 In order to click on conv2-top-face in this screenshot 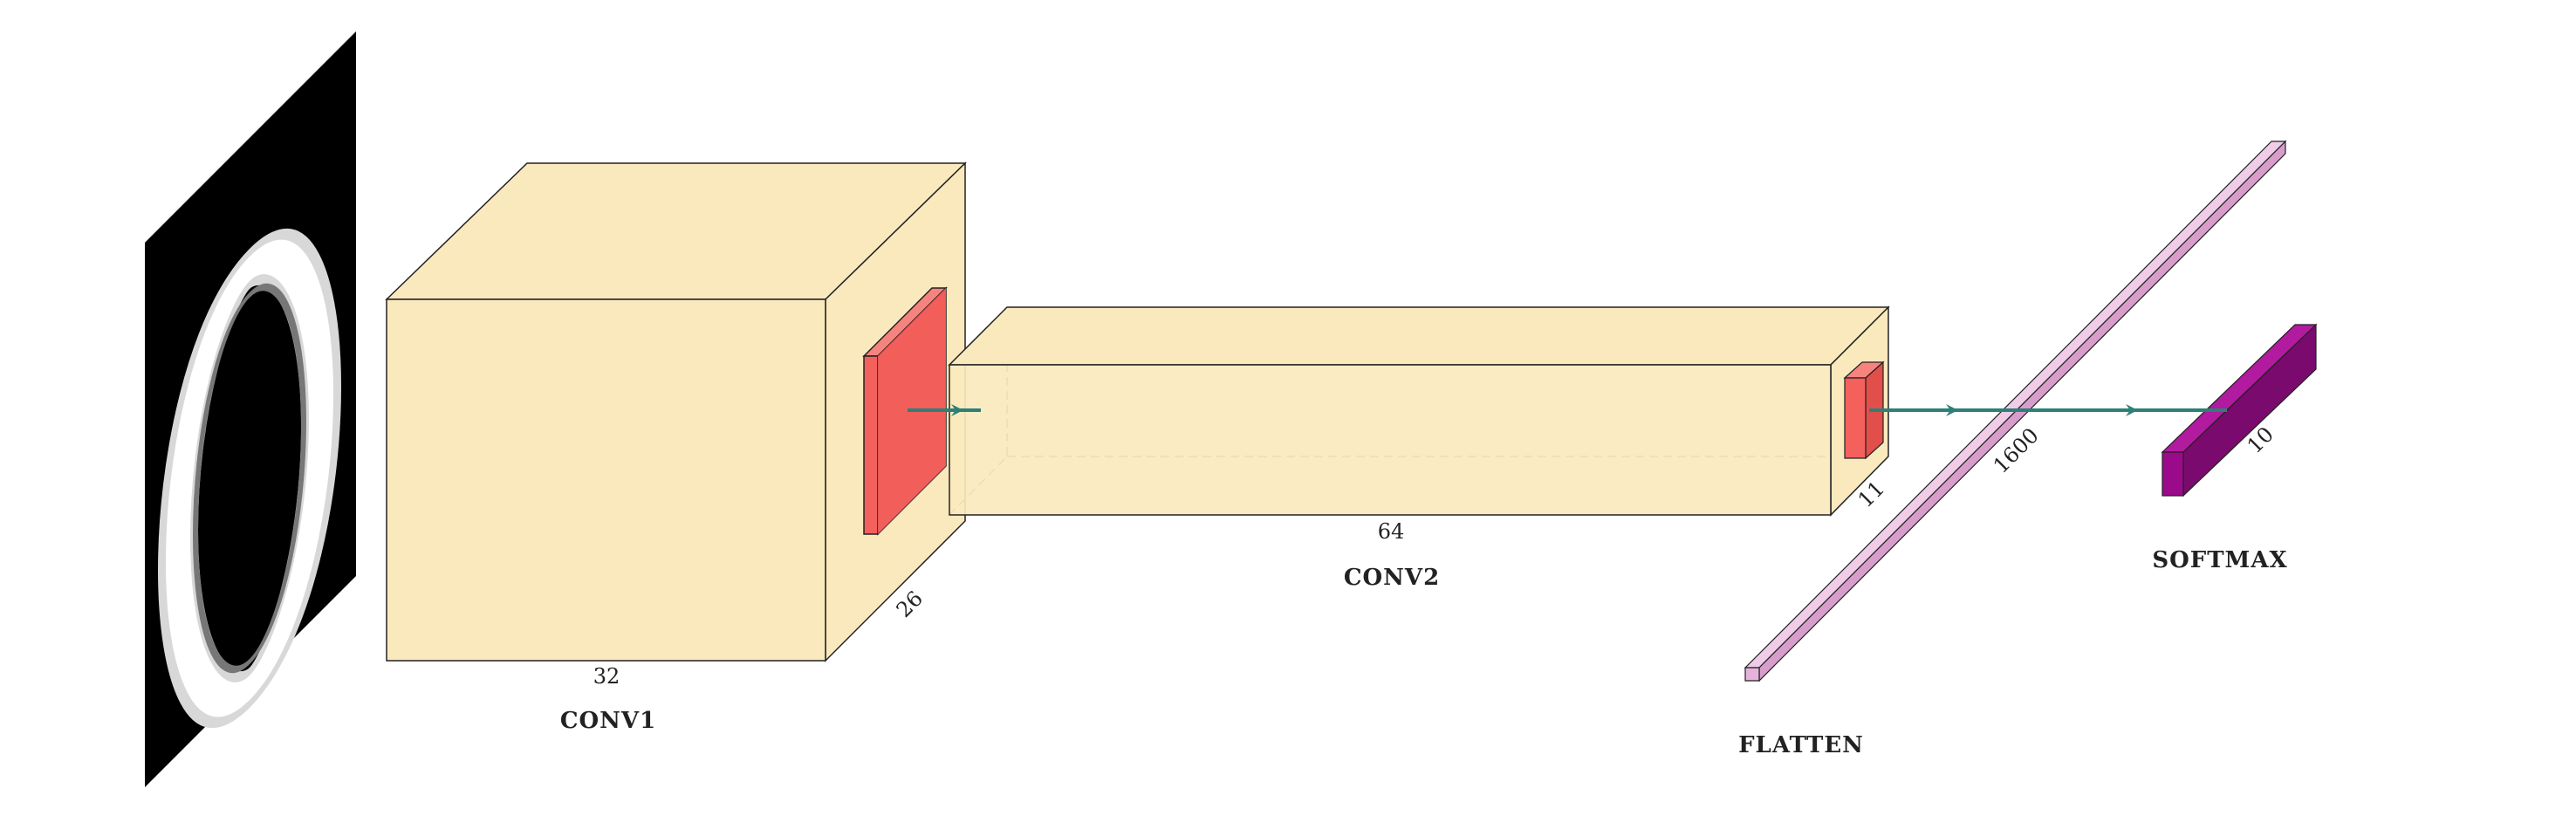, I will do `click(1419, 336)`.